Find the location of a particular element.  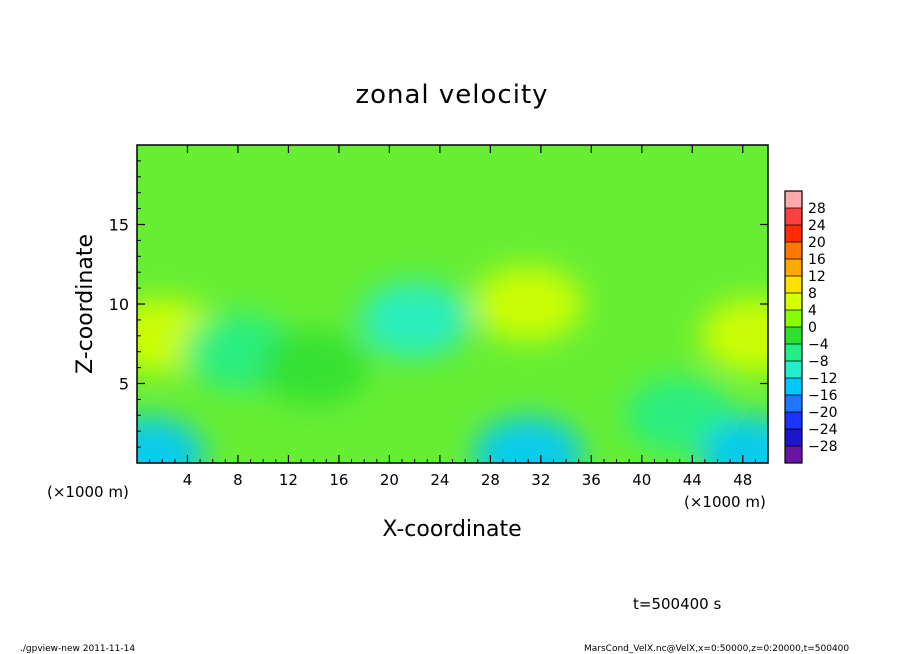

footer-left: ./gpview-new 2011-11-14 is located at coordinates (77, 649).